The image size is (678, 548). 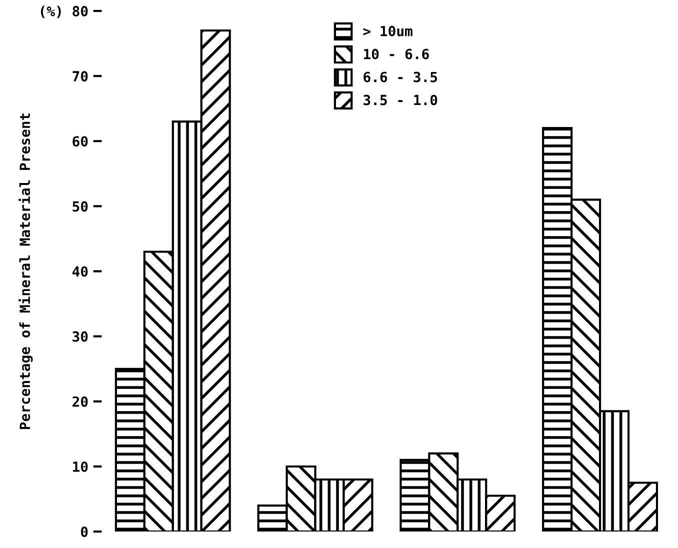 I want to click on y-tick-label: 10, so click(x=80, y=466).